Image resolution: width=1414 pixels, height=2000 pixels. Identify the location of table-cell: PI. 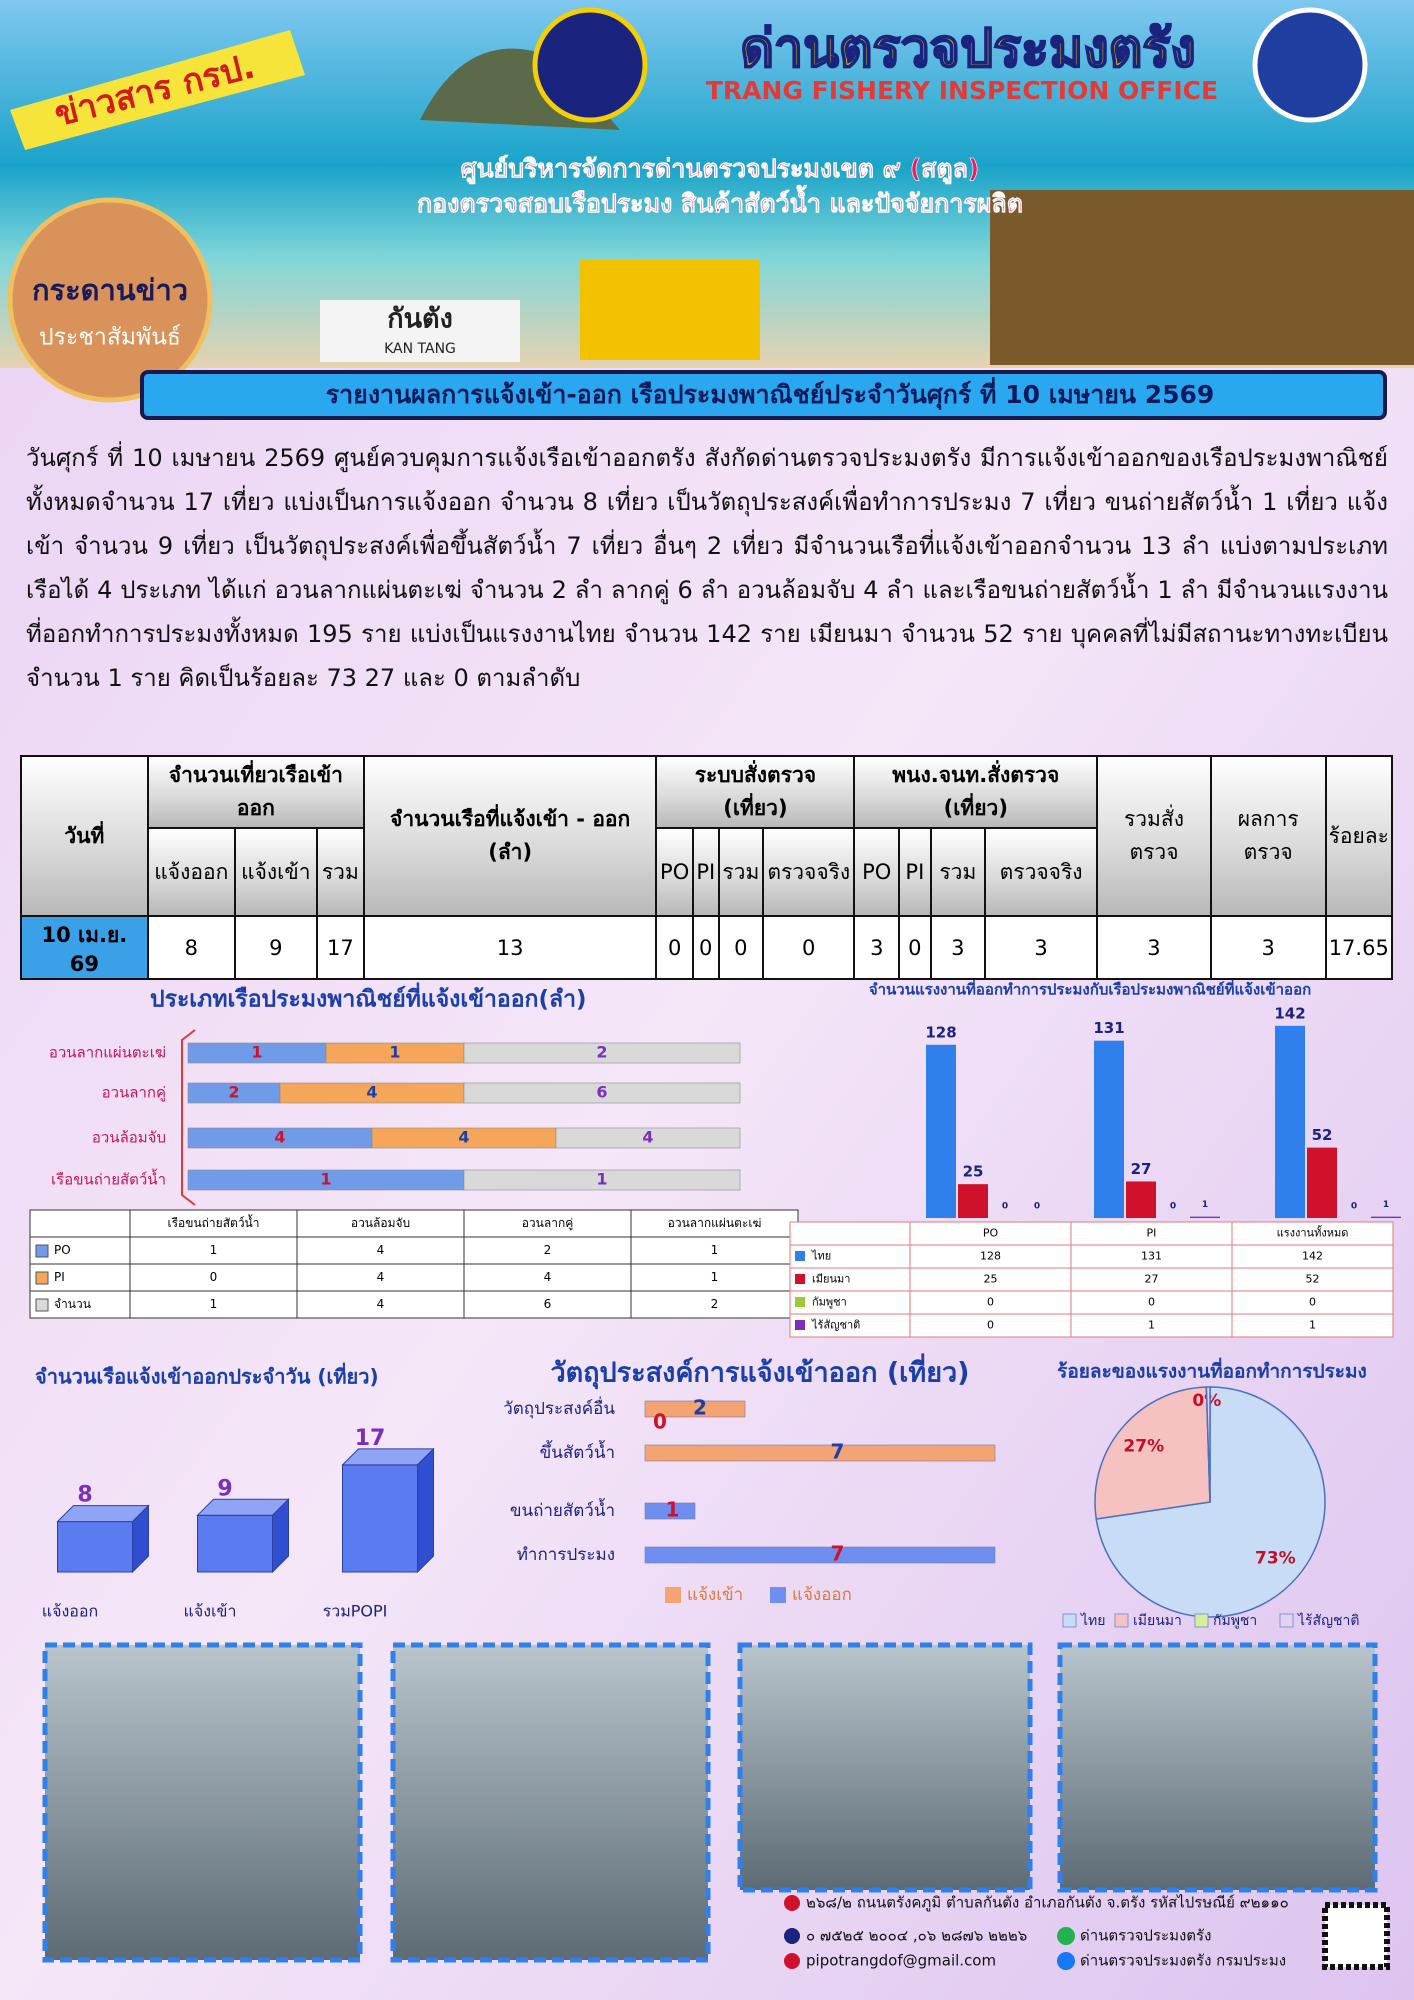
(705, 872).